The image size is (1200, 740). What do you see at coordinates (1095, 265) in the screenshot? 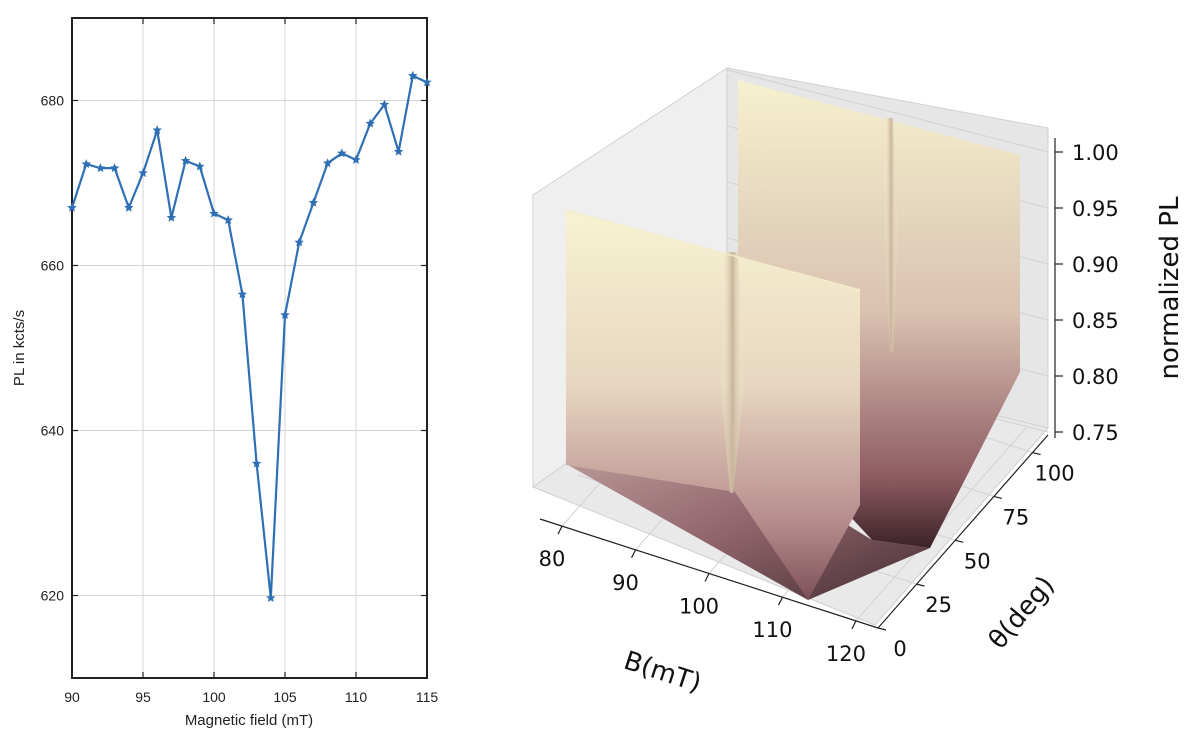
I see `z-tick-label: 0.90` at bounding box center [1095, 265].